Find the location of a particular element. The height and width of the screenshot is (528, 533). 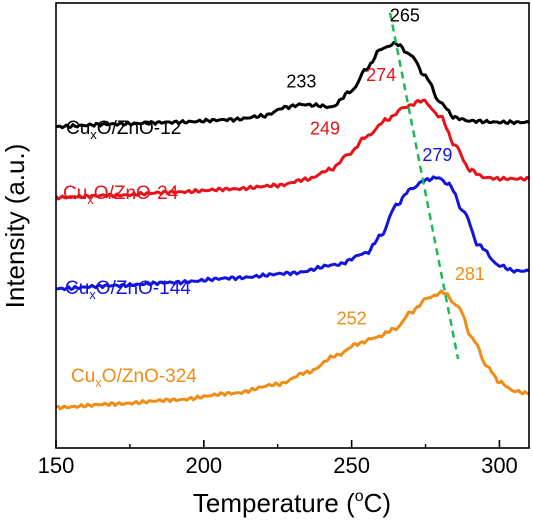

series-label-2: CuxO/ZnO-24 is located at coordinates (121, 195).